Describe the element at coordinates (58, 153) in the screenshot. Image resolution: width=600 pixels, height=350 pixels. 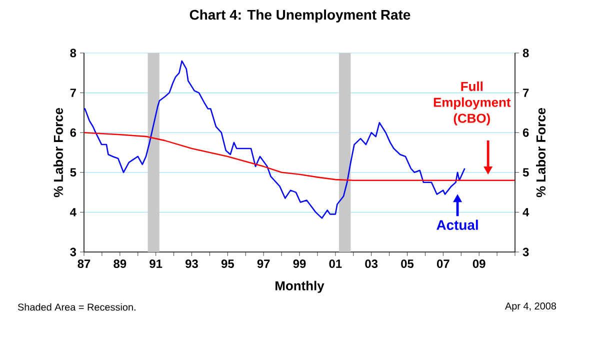
I see `y-axis-title: % Labor Force` at that location.